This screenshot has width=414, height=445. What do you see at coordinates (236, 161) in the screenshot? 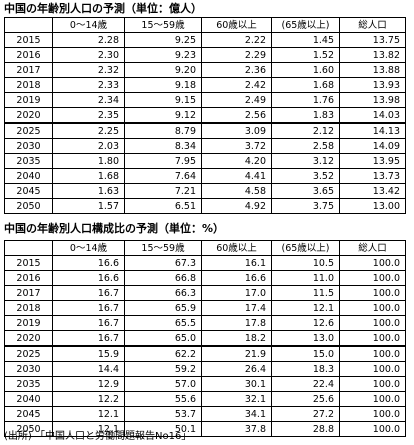
I see `value-cell: 4.20` at bounding box center [236, 161].